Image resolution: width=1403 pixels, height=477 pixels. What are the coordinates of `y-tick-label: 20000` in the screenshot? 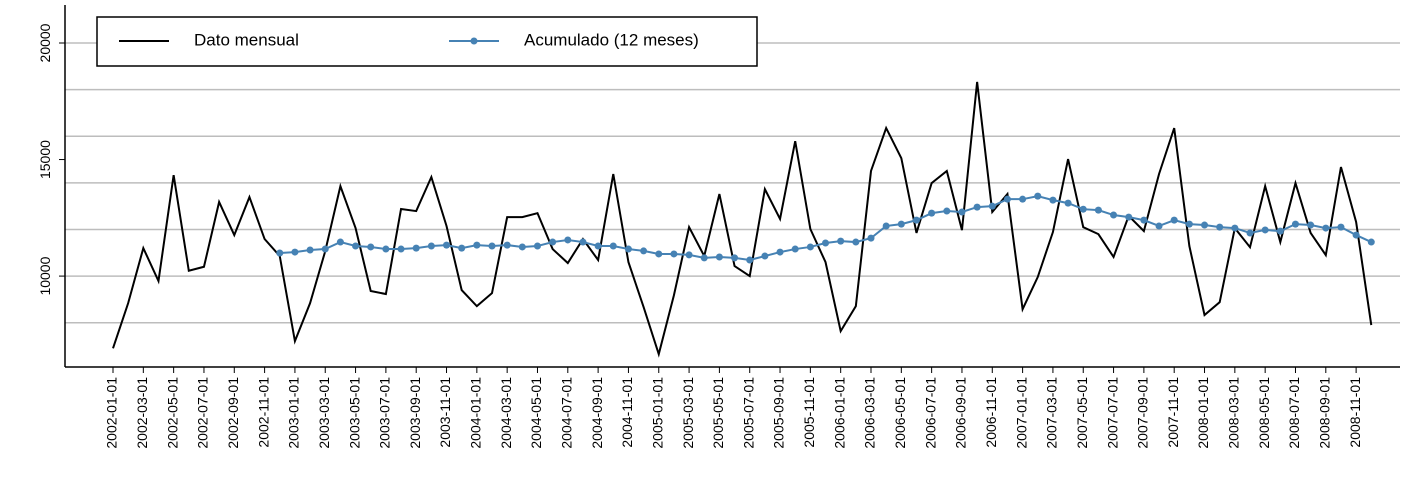 It's located at (45, 42).